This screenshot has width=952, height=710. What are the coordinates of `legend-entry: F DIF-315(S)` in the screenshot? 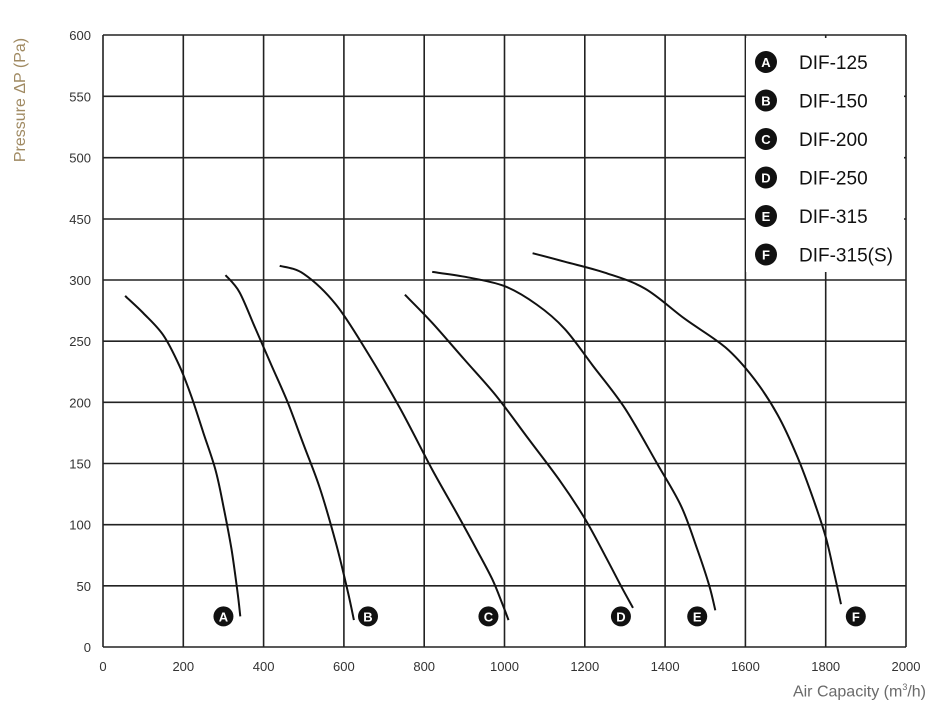 It's located at (824, 255).